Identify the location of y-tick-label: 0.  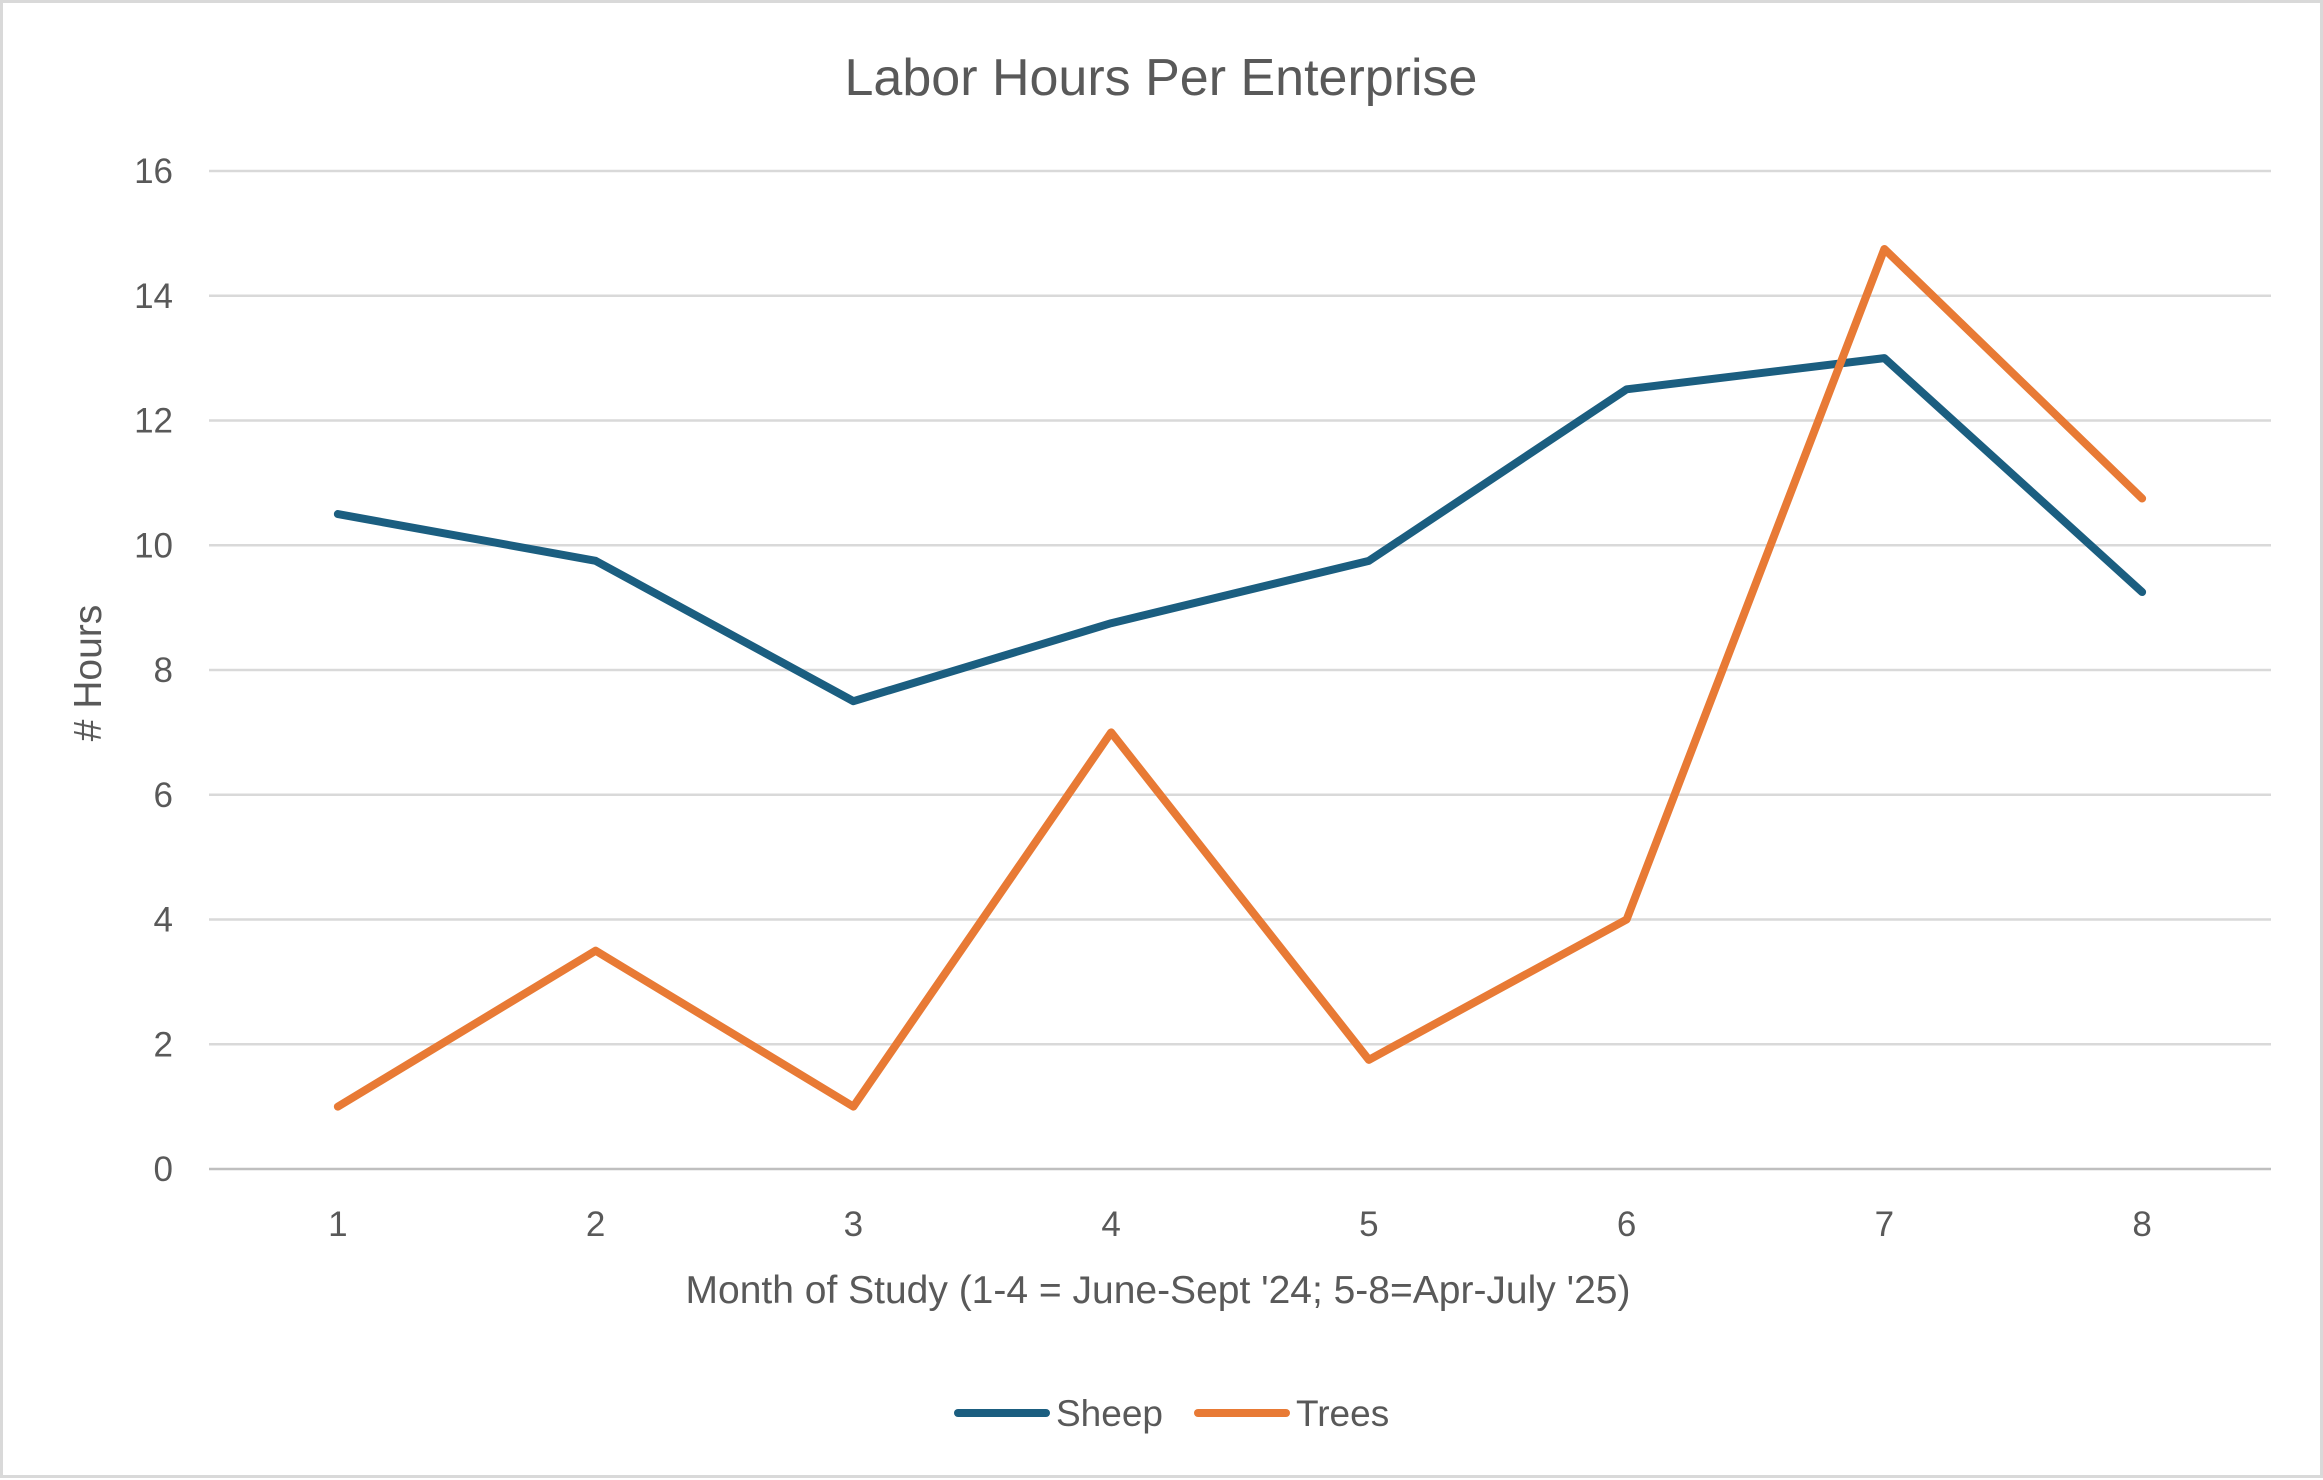
(163, 1169).